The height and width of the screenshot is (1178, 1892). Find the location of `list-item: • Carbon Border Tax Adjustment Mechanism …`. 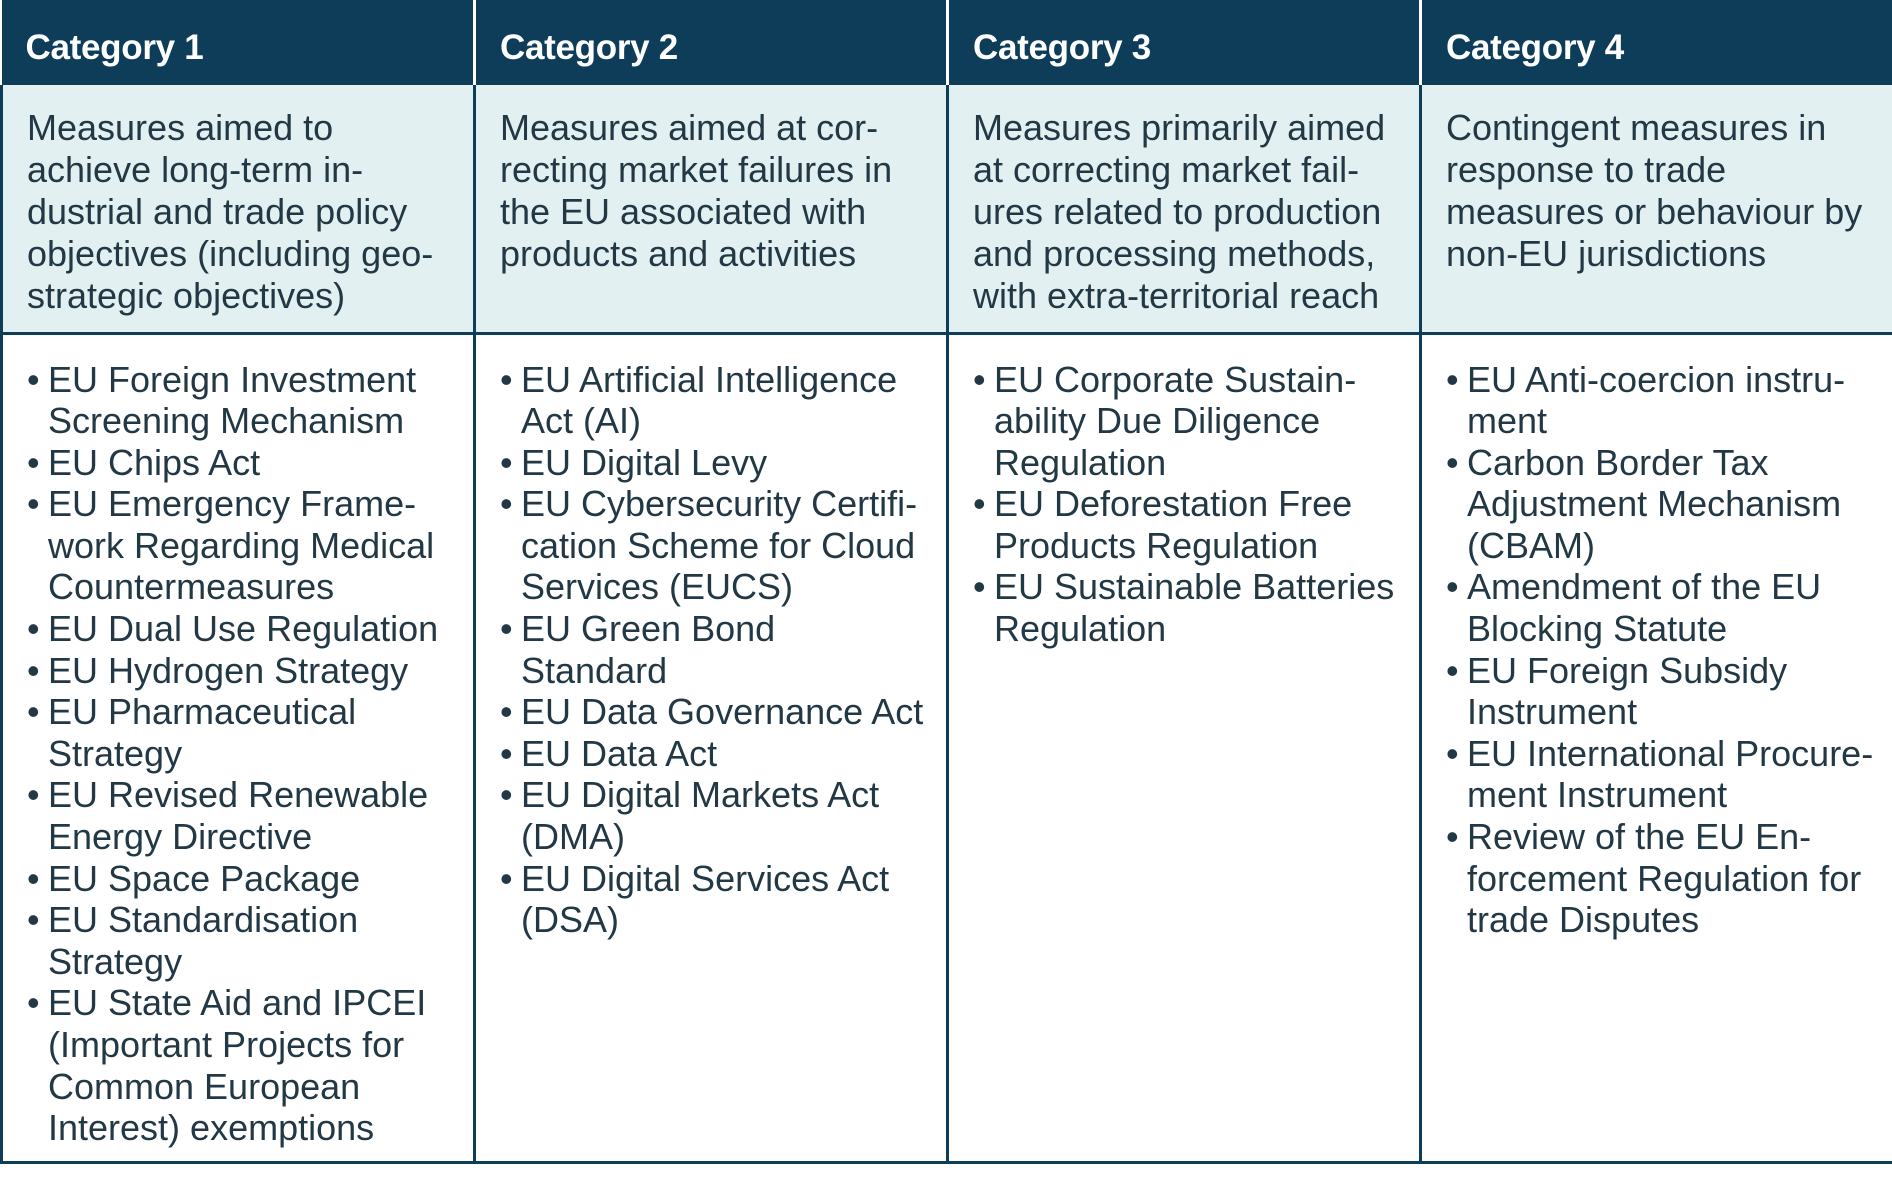

list-item: • Carbon Border Tax Adjustment Mechanism … is located at coordinates (1661, 504).